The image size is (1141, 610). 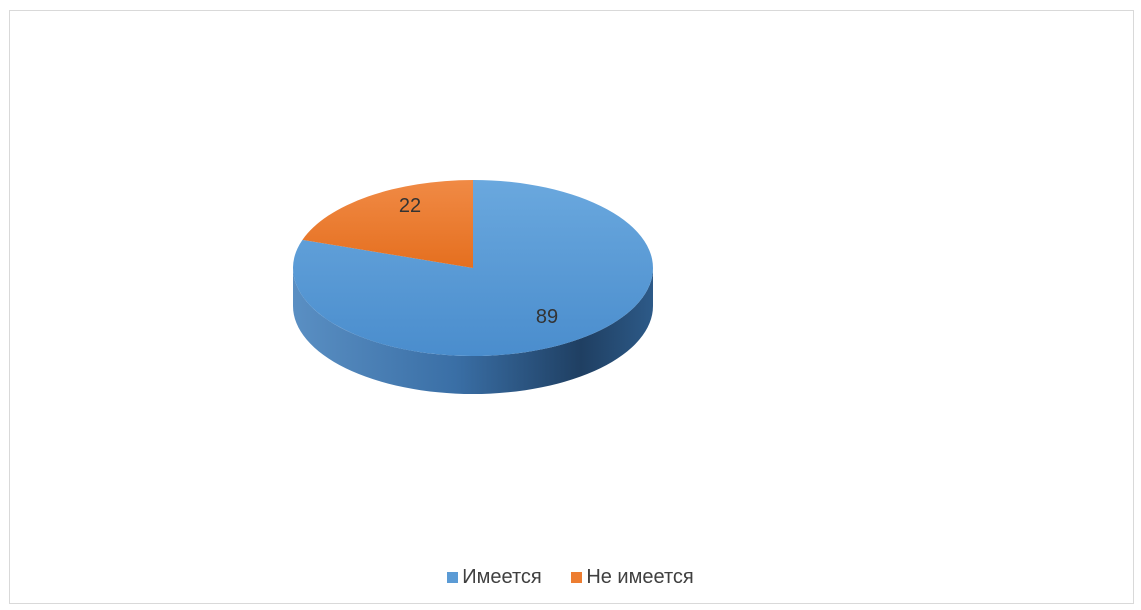 I want to click on legend-label-1: Не имеется, so click(x=640, y=577).